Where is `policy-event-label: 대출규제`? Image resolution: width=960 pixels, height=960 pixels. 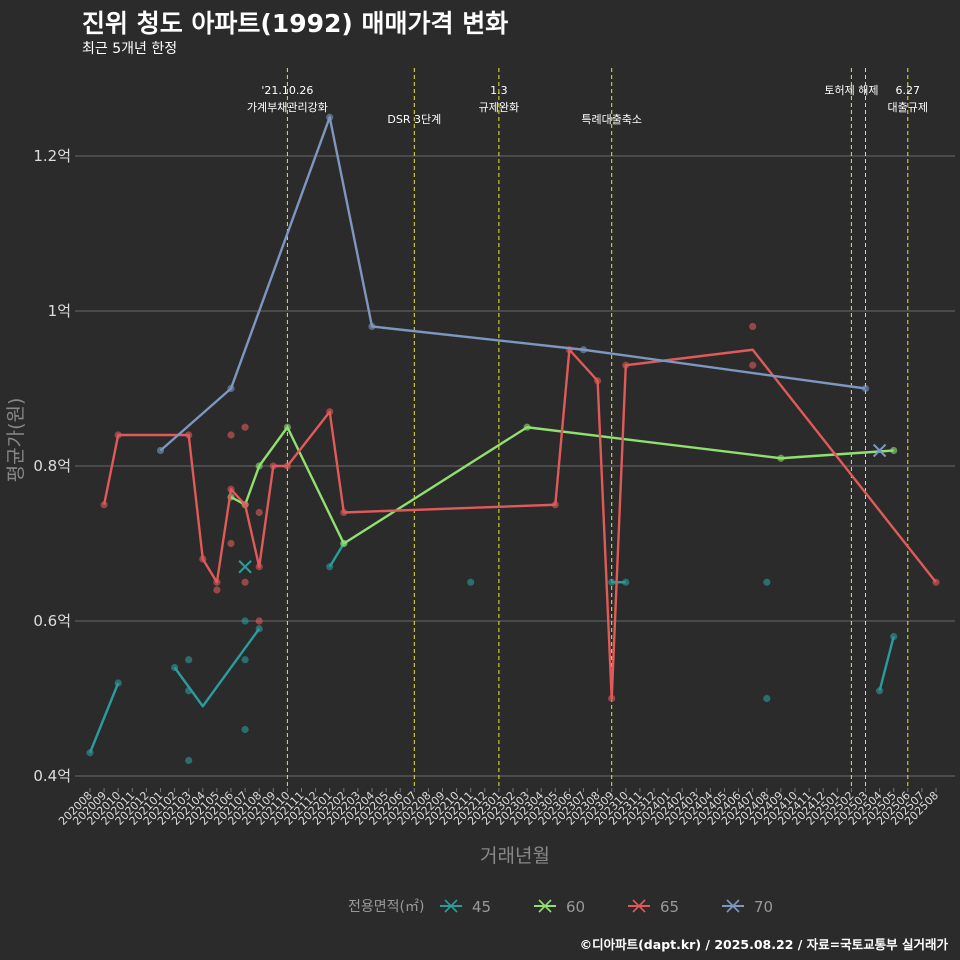 policy-event-label: 대출규제 is located at coordinates (908, 107).